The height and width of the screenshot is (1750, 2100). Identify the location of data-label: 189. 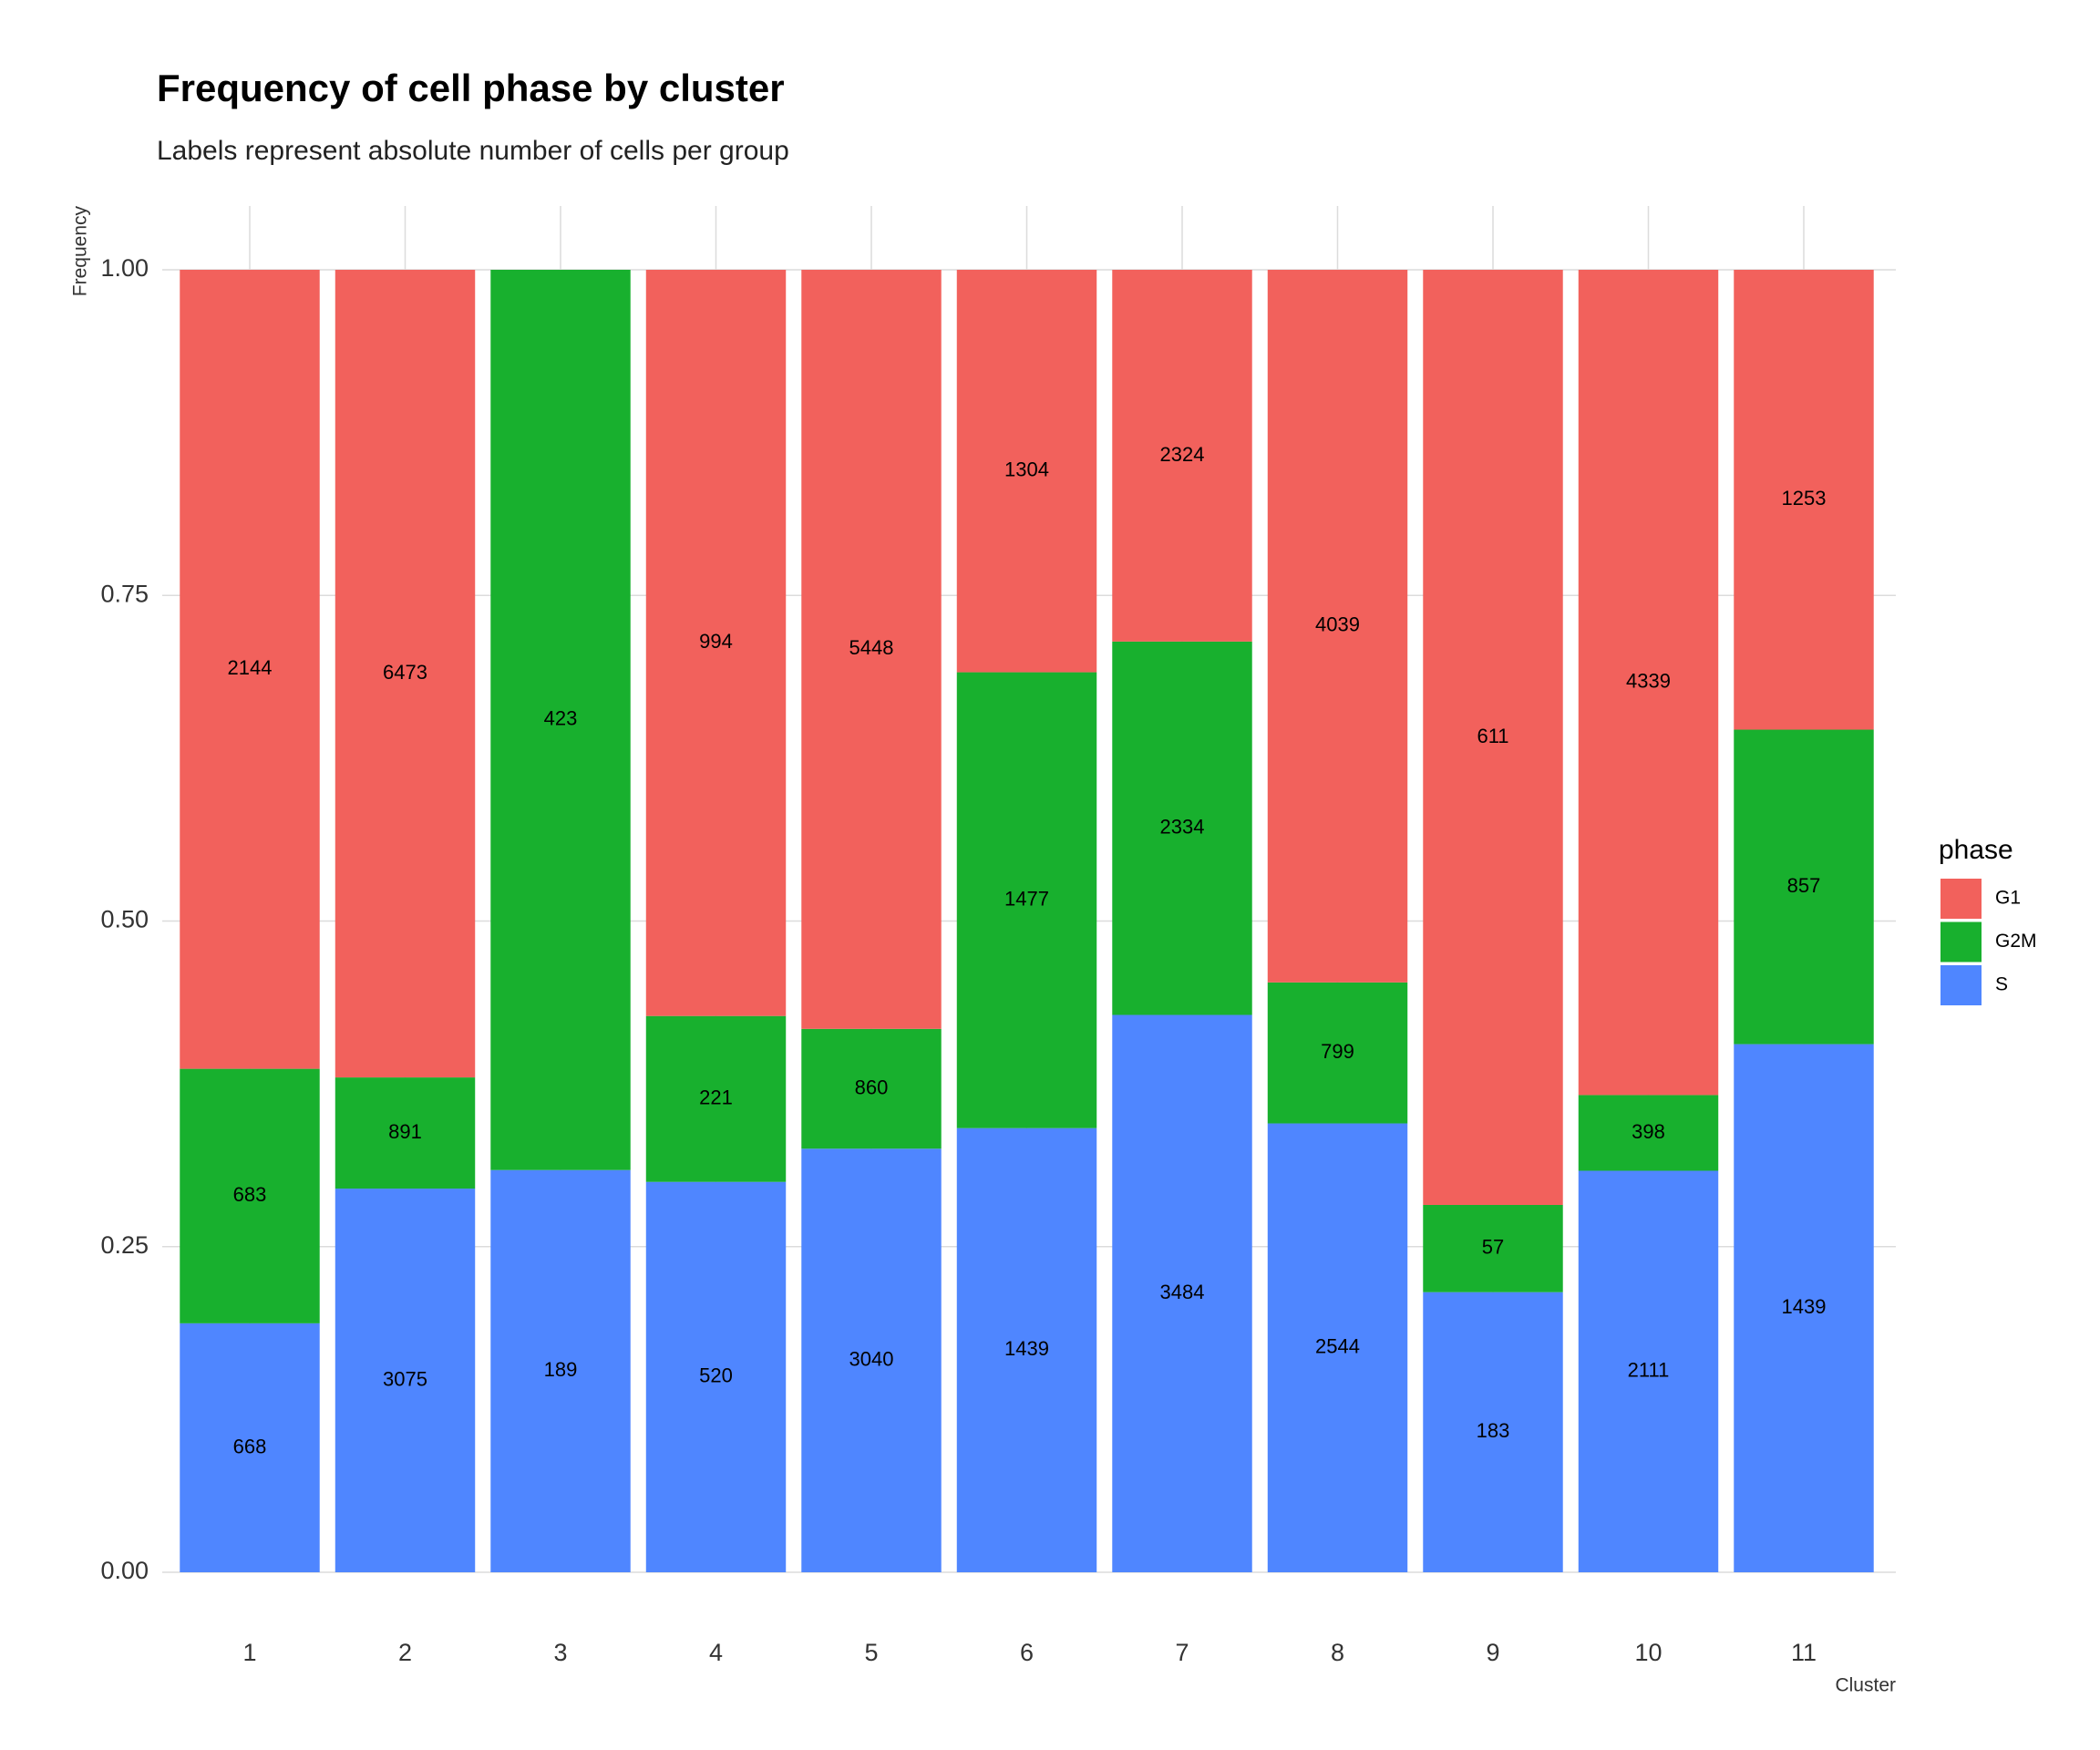
(561, 1370).